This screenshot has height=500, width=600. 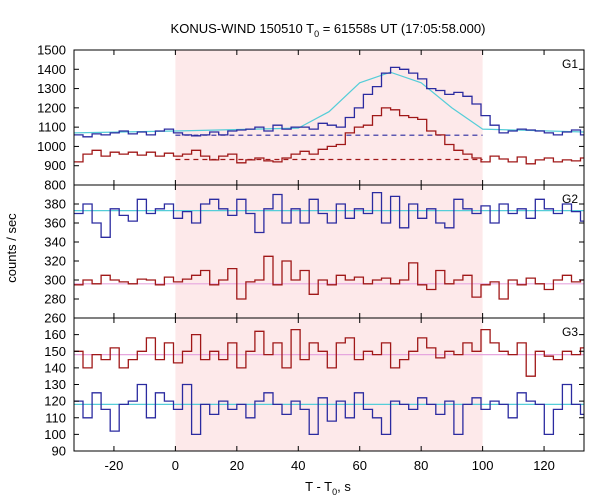 What do you see at coordinates (421, 465) in the screenshot?
I see `x-tick-label: 80` at bounding box center [421, 465].